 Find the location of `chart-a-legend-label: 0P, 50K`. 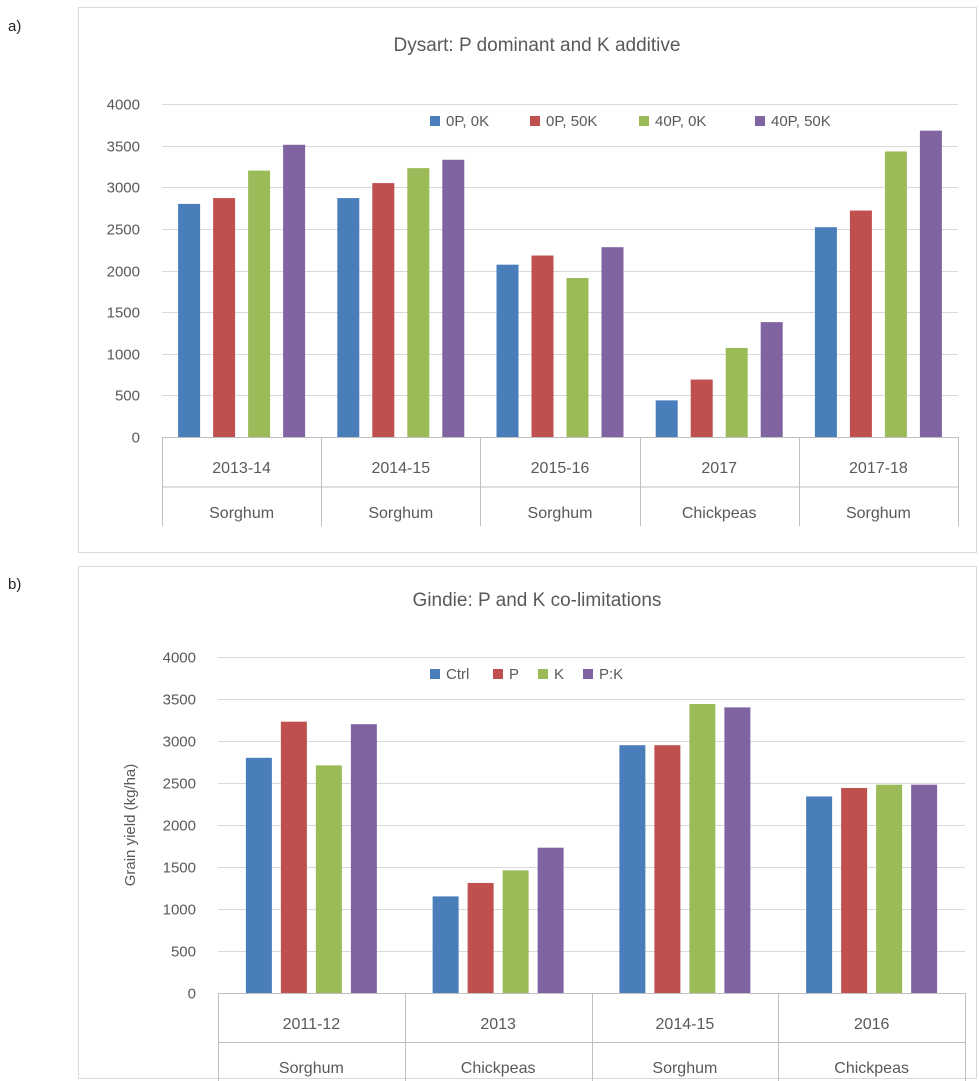

chart-a-legend-label: 0P, 50K is located at coordinates (571, 121).